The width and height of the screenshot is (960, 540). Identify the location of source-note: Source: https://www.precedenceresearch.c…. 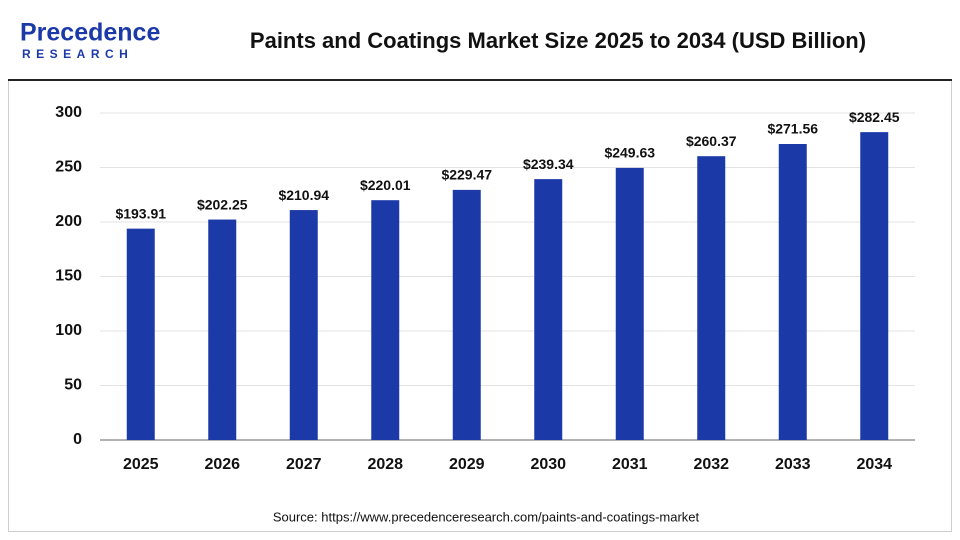
(486, 516).